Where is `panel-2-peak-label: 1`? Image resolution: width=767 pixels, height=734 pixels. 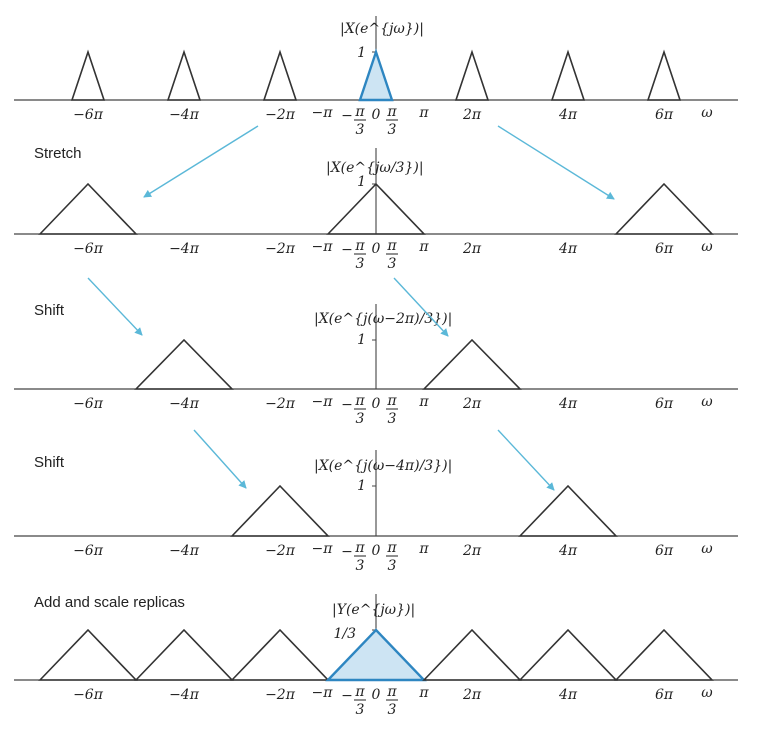 panel-2-peak-label: 1 is located at coordinates (361, 182).